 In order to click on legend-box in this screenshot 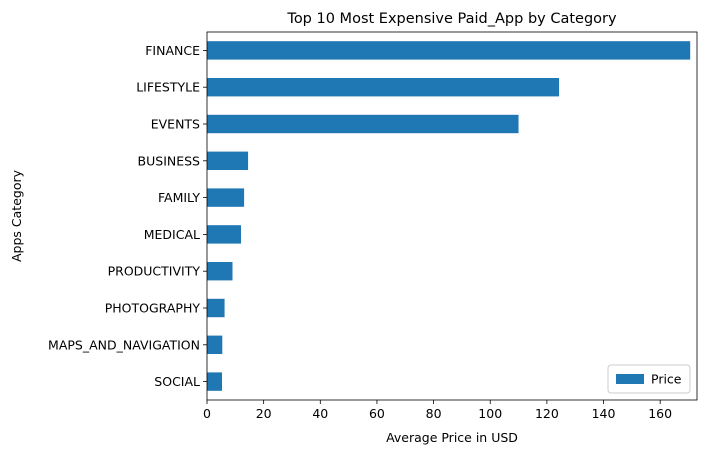, I will do `click(649, 379)`.